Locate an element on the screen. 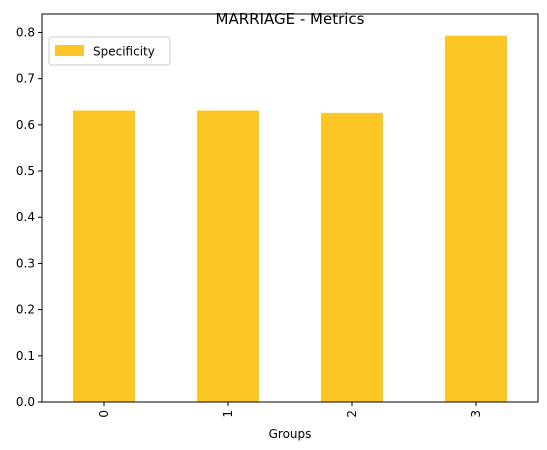 Image resolution: width=547 pixels, height=450 pixels. y-tick-label-5: 0.5 is located at coordinates (25, 171).